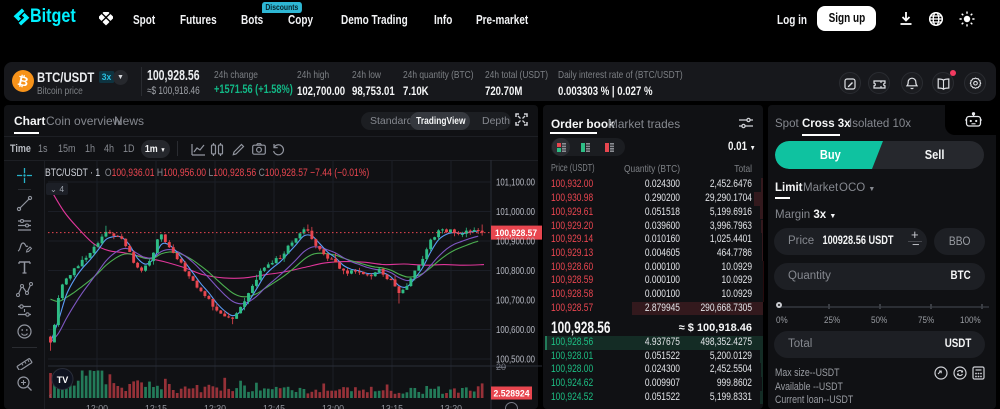 Image resolution: width=1000 pixels, height=409 pixels. I want to click on svg-text: 100,800.00, so click(515, 271).